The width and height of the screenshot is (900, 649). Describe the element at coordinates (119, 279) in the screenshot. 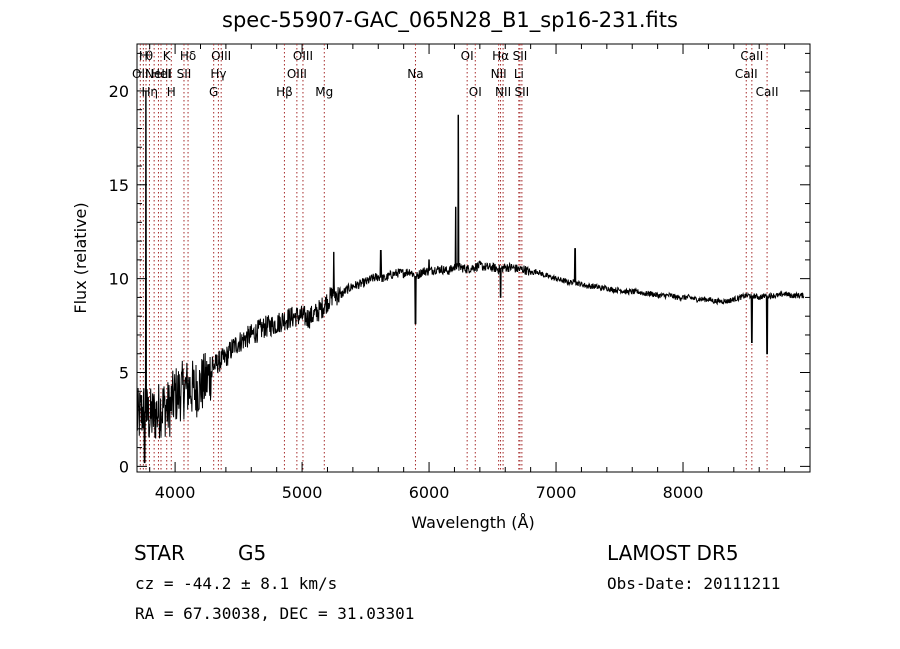

I see `y-tick-label-2: 10` at that location.